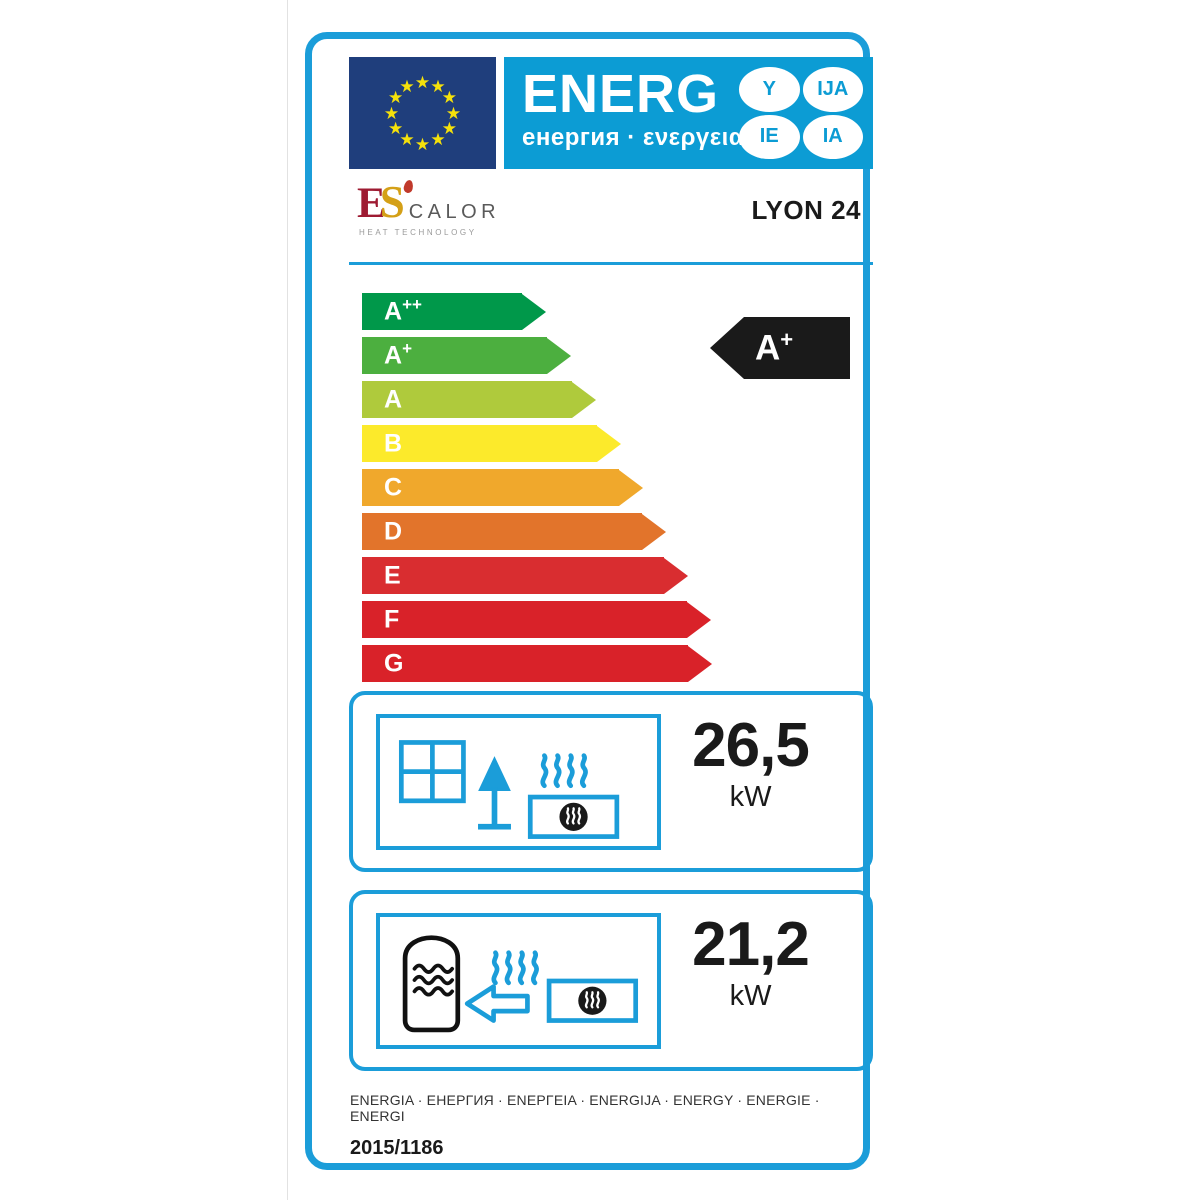 This screenshot has height=1200, width=1200. What do you see at coordinates (393, 487) in the screenshot?
I see `scale-bar-label: C` at bounding box center [393, 487].